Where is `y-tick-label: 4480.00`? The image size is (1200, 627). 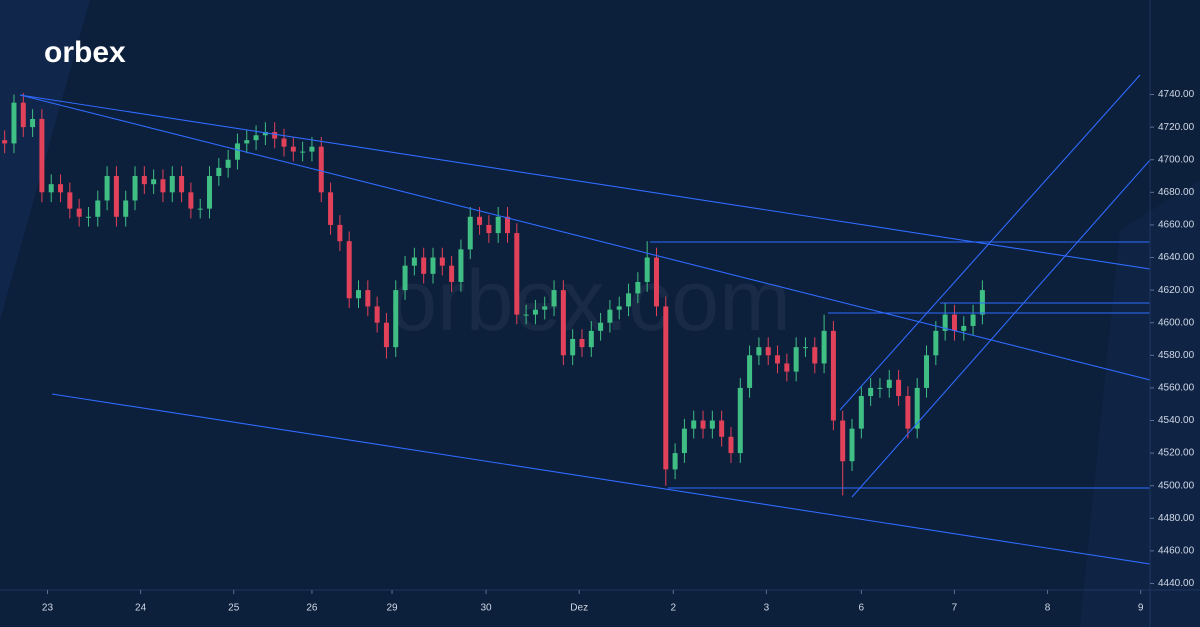 y-tick-label: 4480.00 is located at coordinates (1176, 518).